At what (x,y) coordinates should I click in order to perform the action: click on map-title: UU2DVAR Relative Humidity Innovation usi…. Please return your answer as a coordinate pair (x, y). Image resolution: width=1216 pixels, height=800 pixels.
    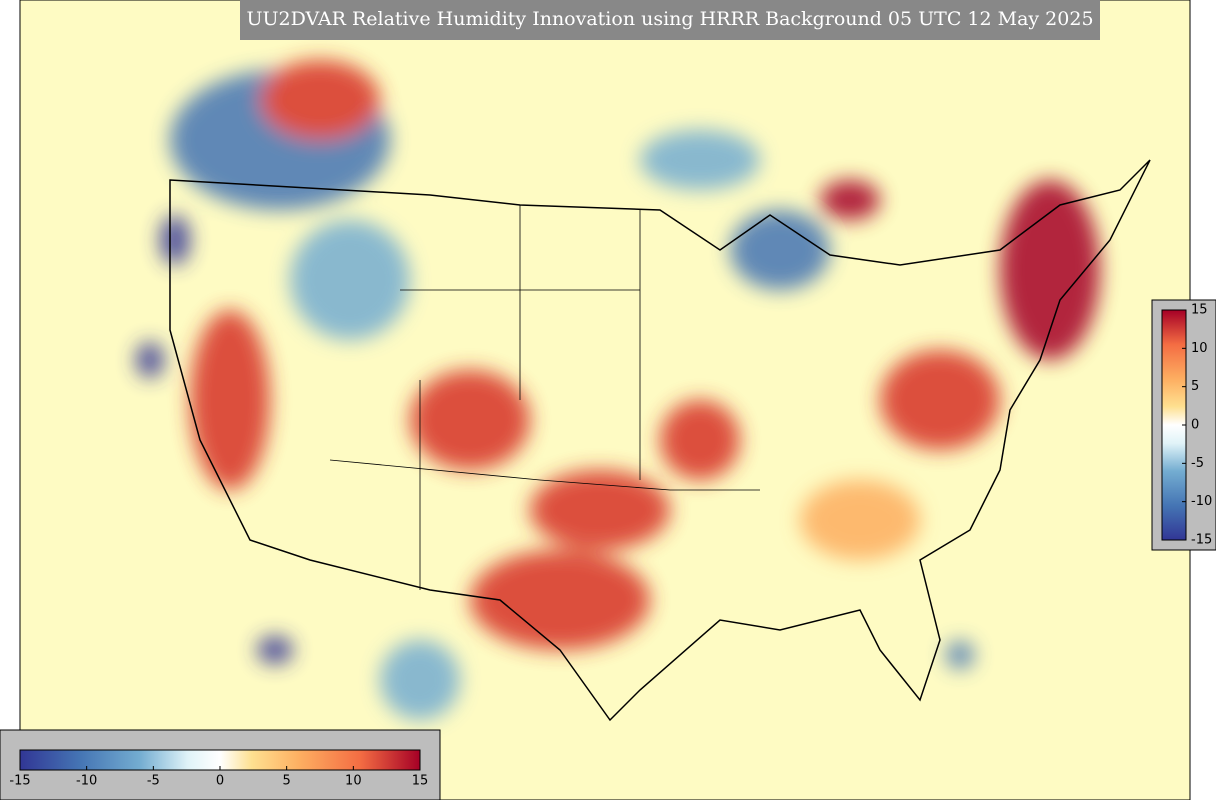
    Looking at the image, I should click on (669, 19).